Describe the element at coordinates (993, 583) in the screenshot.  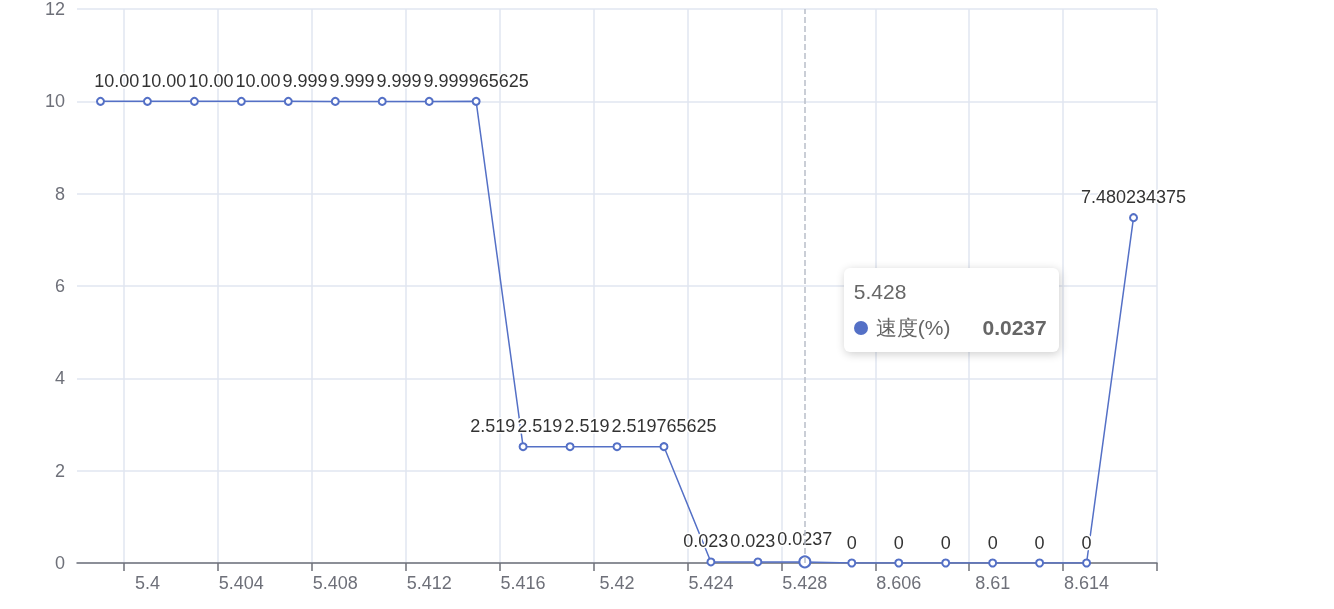
I see `x-tick-label: 8.61` at that location.